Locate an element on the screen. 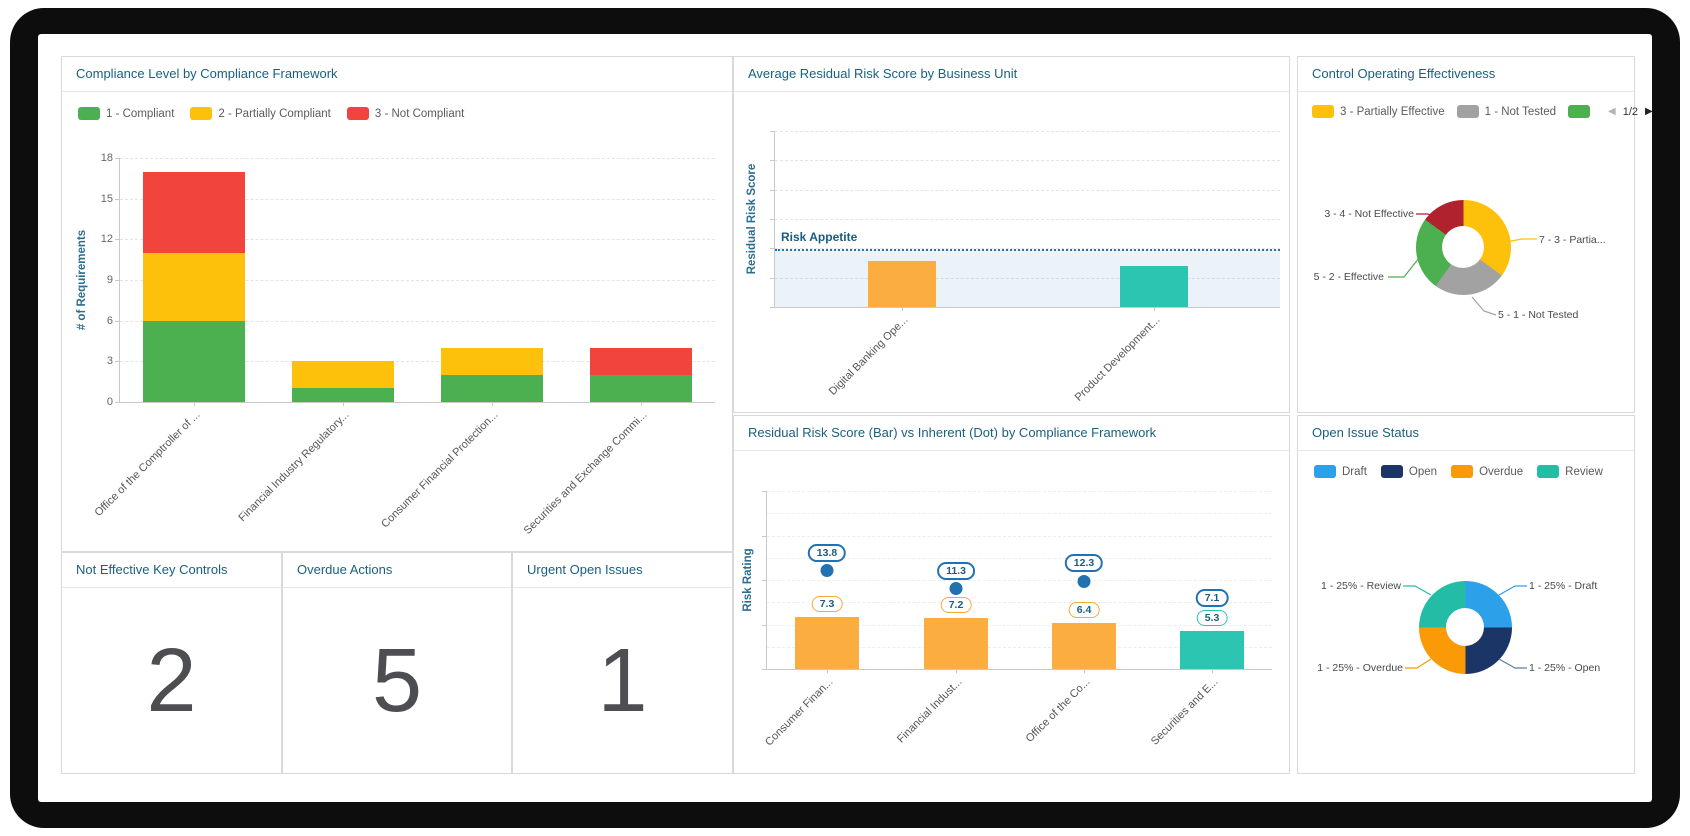 This screenshot has height=836, width=1690. open-issue-legend-item: Overdue is located at coordinates (1487, 471).